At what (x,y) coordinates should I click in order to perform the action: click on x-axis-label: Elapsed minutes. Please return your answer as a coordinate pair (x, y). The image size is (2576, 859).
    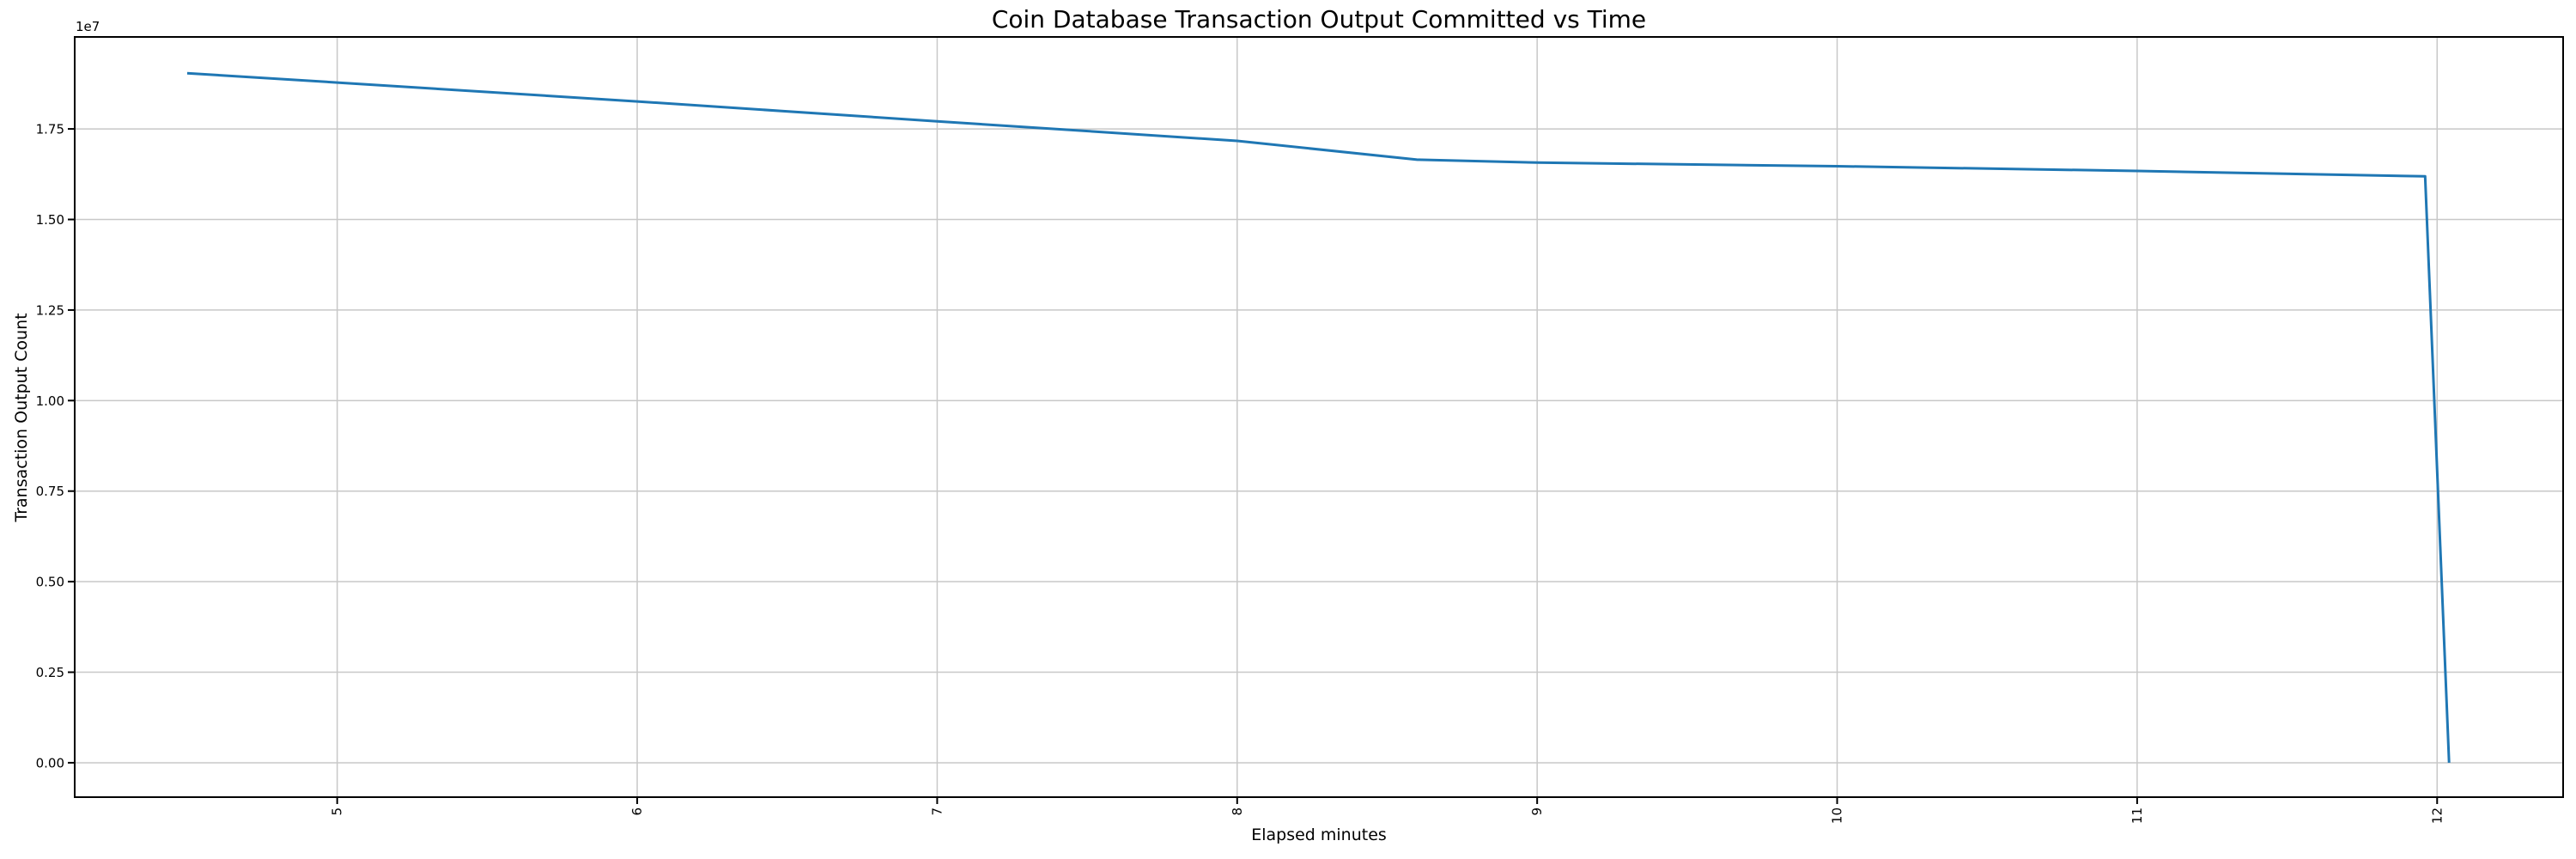
    Looking at the image, I should click on (1319, 834).